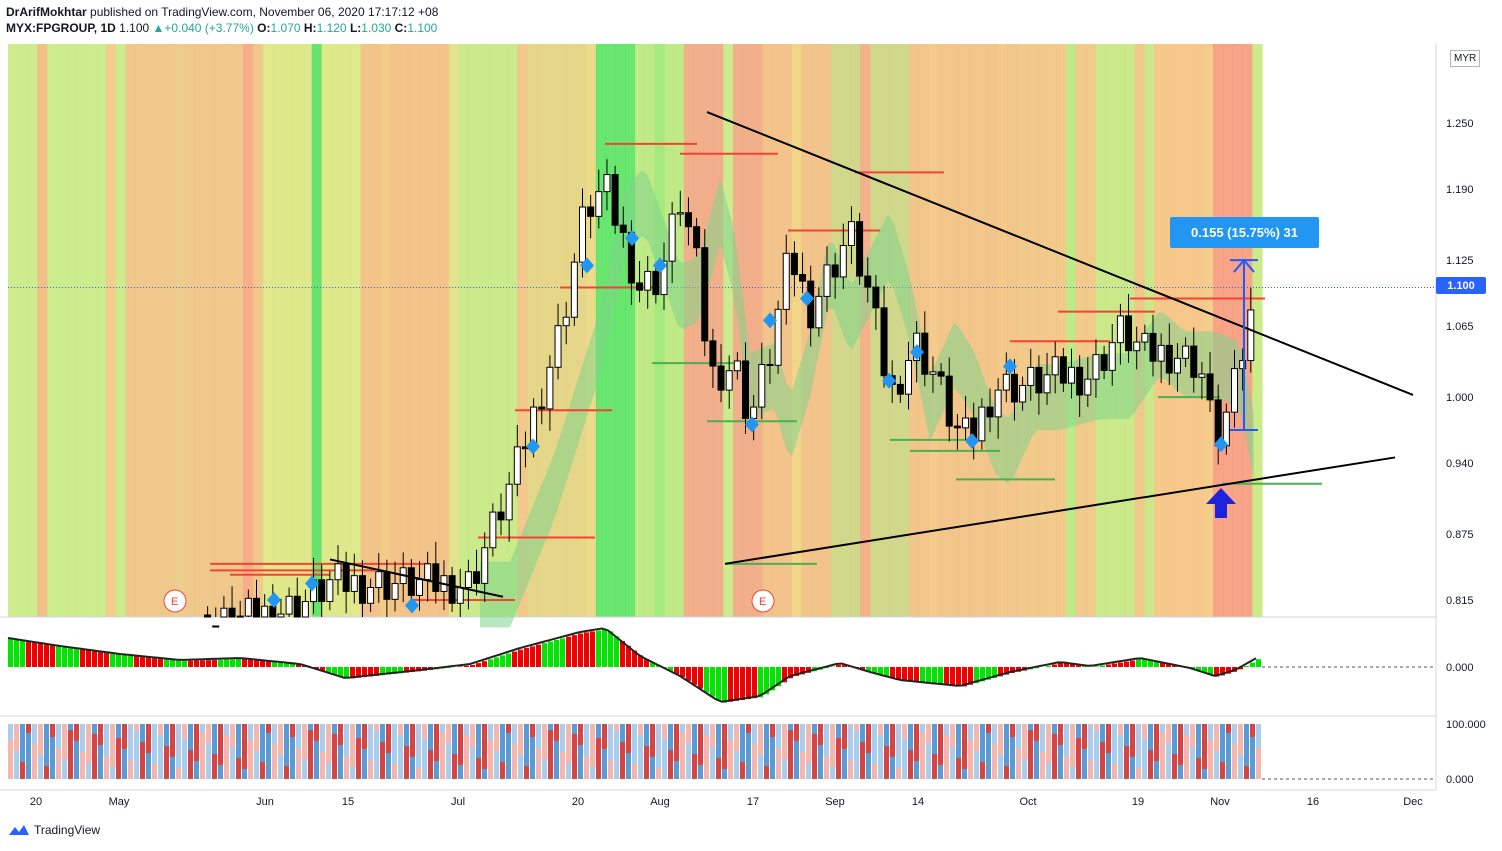  What do you see at coordinates (1454, 417) in the screenshot?
I see `price-axis: 1.250 1.190 1.125 1.065 1.000 0.940 0.875 0.815` at bounding box center [1454, 417].